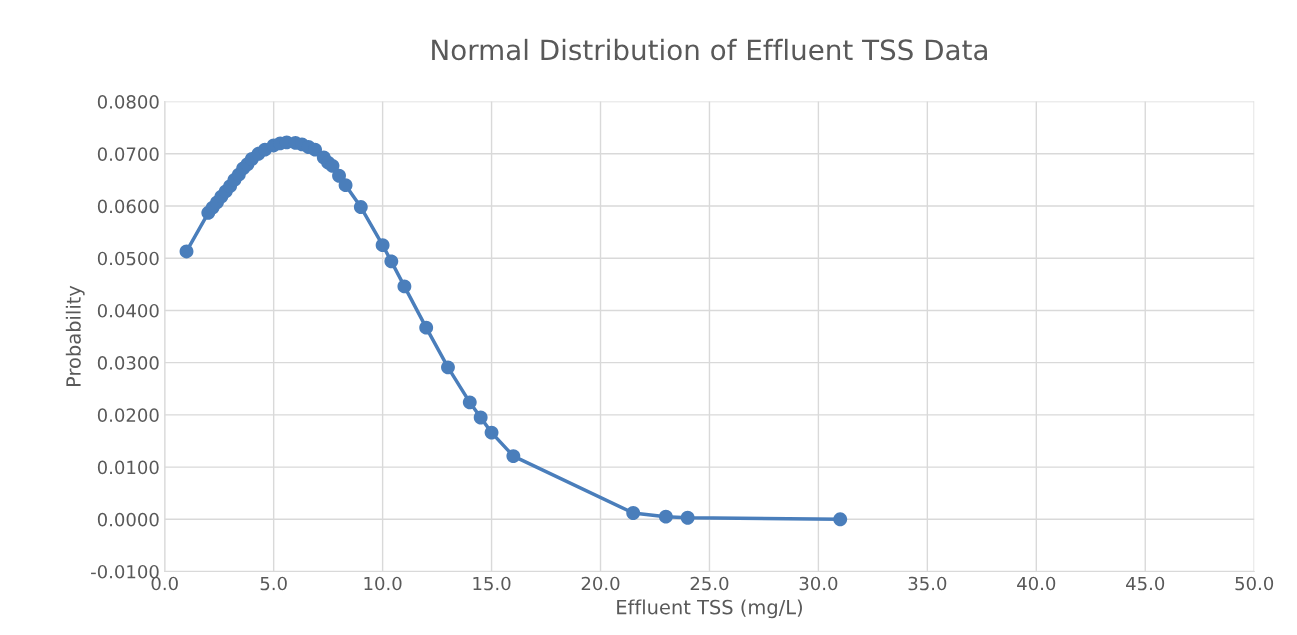  Describe the element at coordinates (600, 583) in the screenshot. I see `x-tick-label: 20.0` at that location.